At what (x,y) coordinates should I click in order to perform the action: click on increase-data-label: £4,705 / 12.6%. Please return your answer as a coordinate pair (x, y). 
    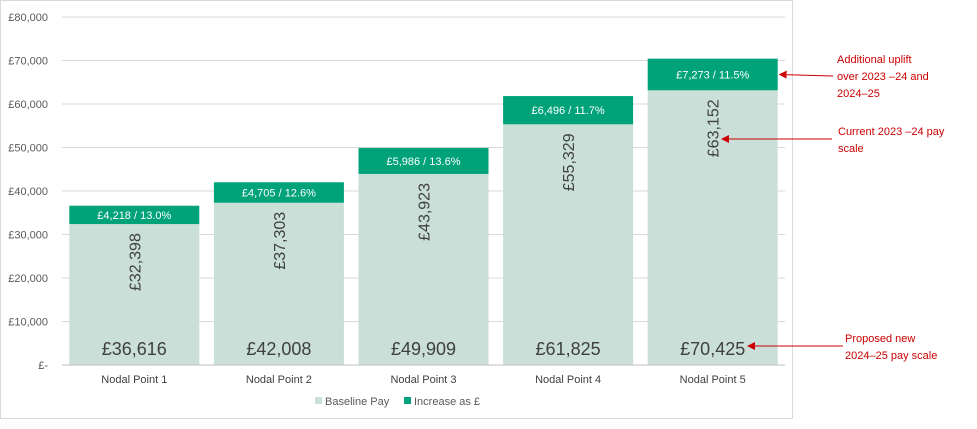
    Looking at the image, I should click on (279, 193).